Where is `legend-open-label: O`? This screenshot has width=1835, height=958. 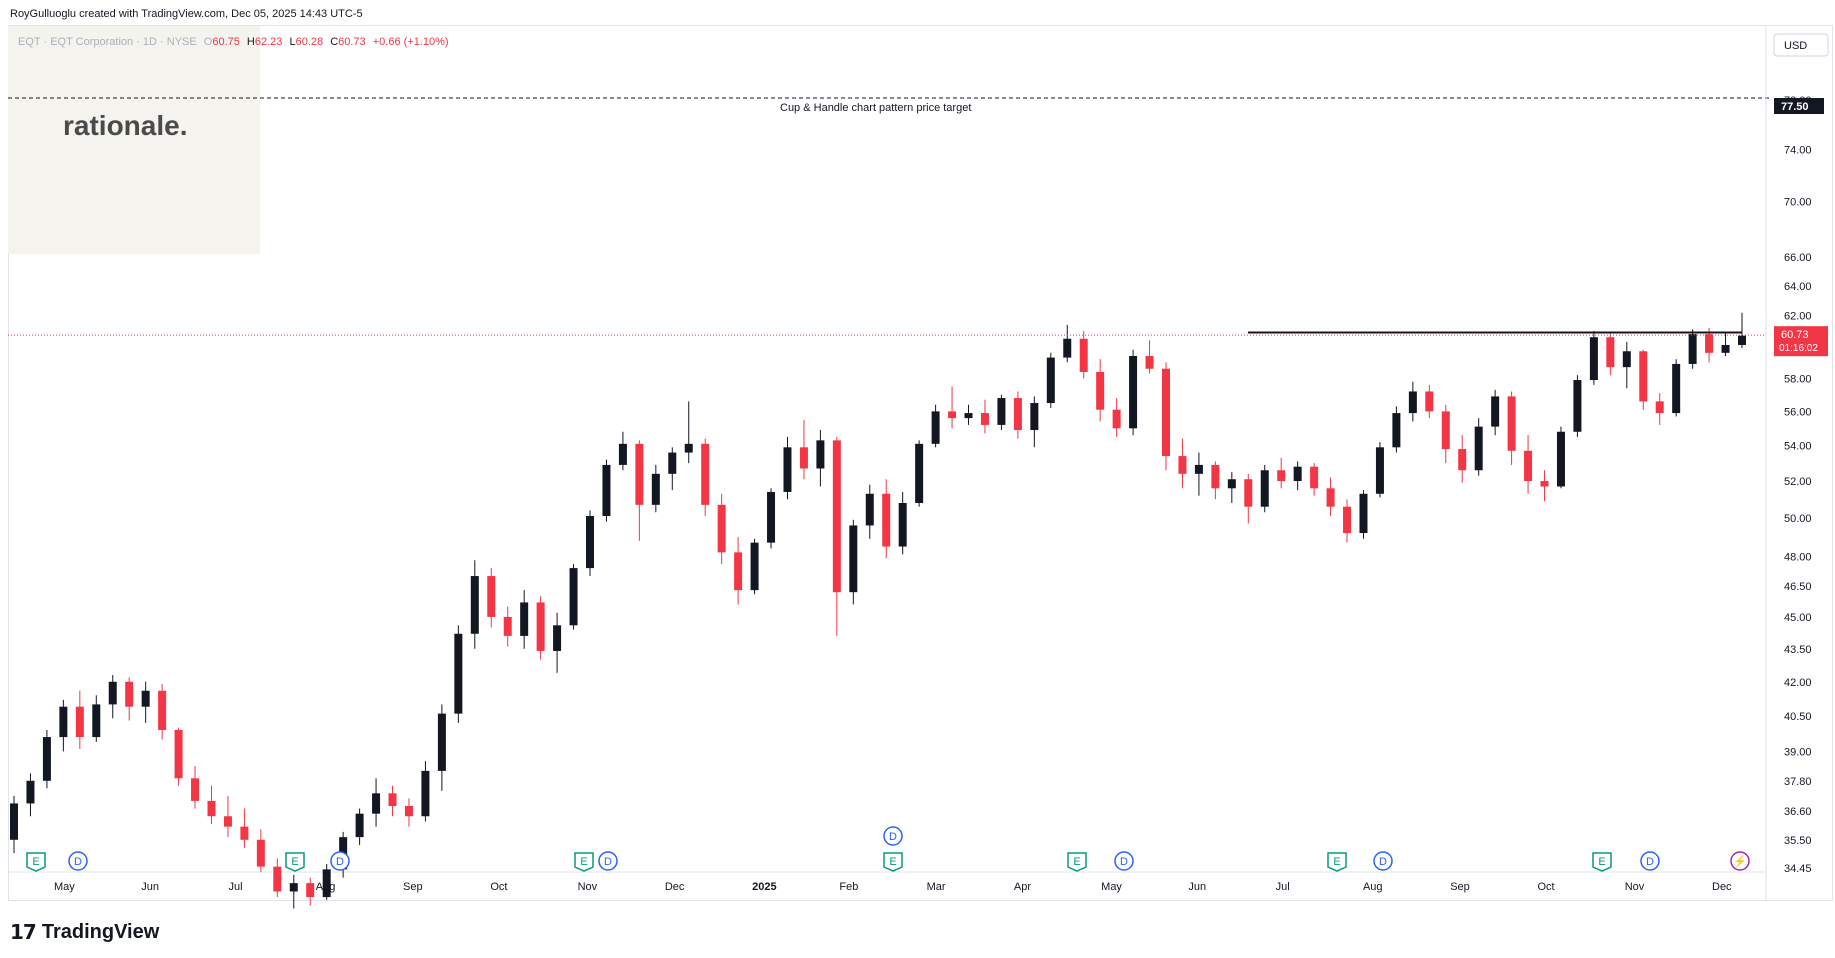 legend-open-label: O is located at coordinates (208, 42).